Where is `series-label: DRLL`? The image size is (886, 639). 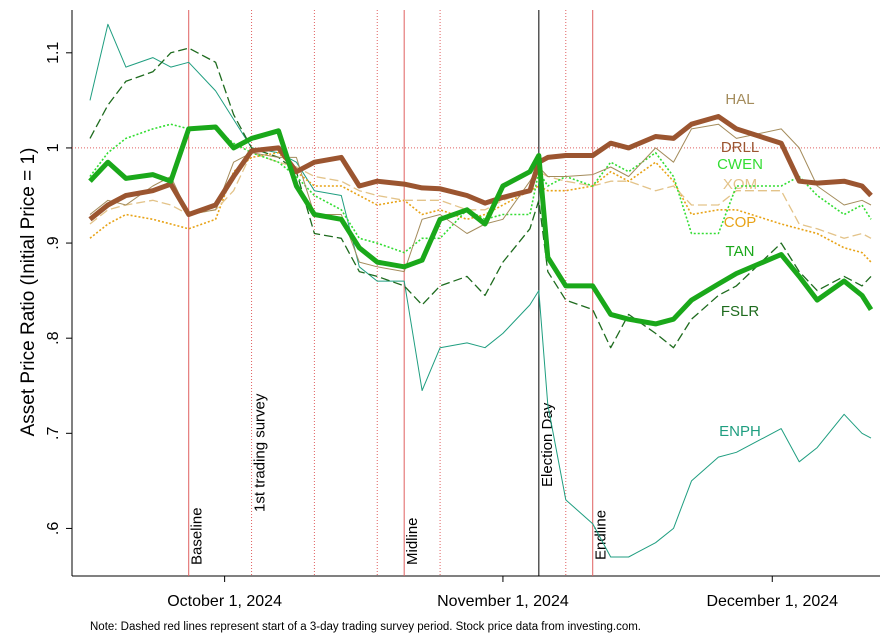
series-label: DRLL is located at coordinates (740, 147).